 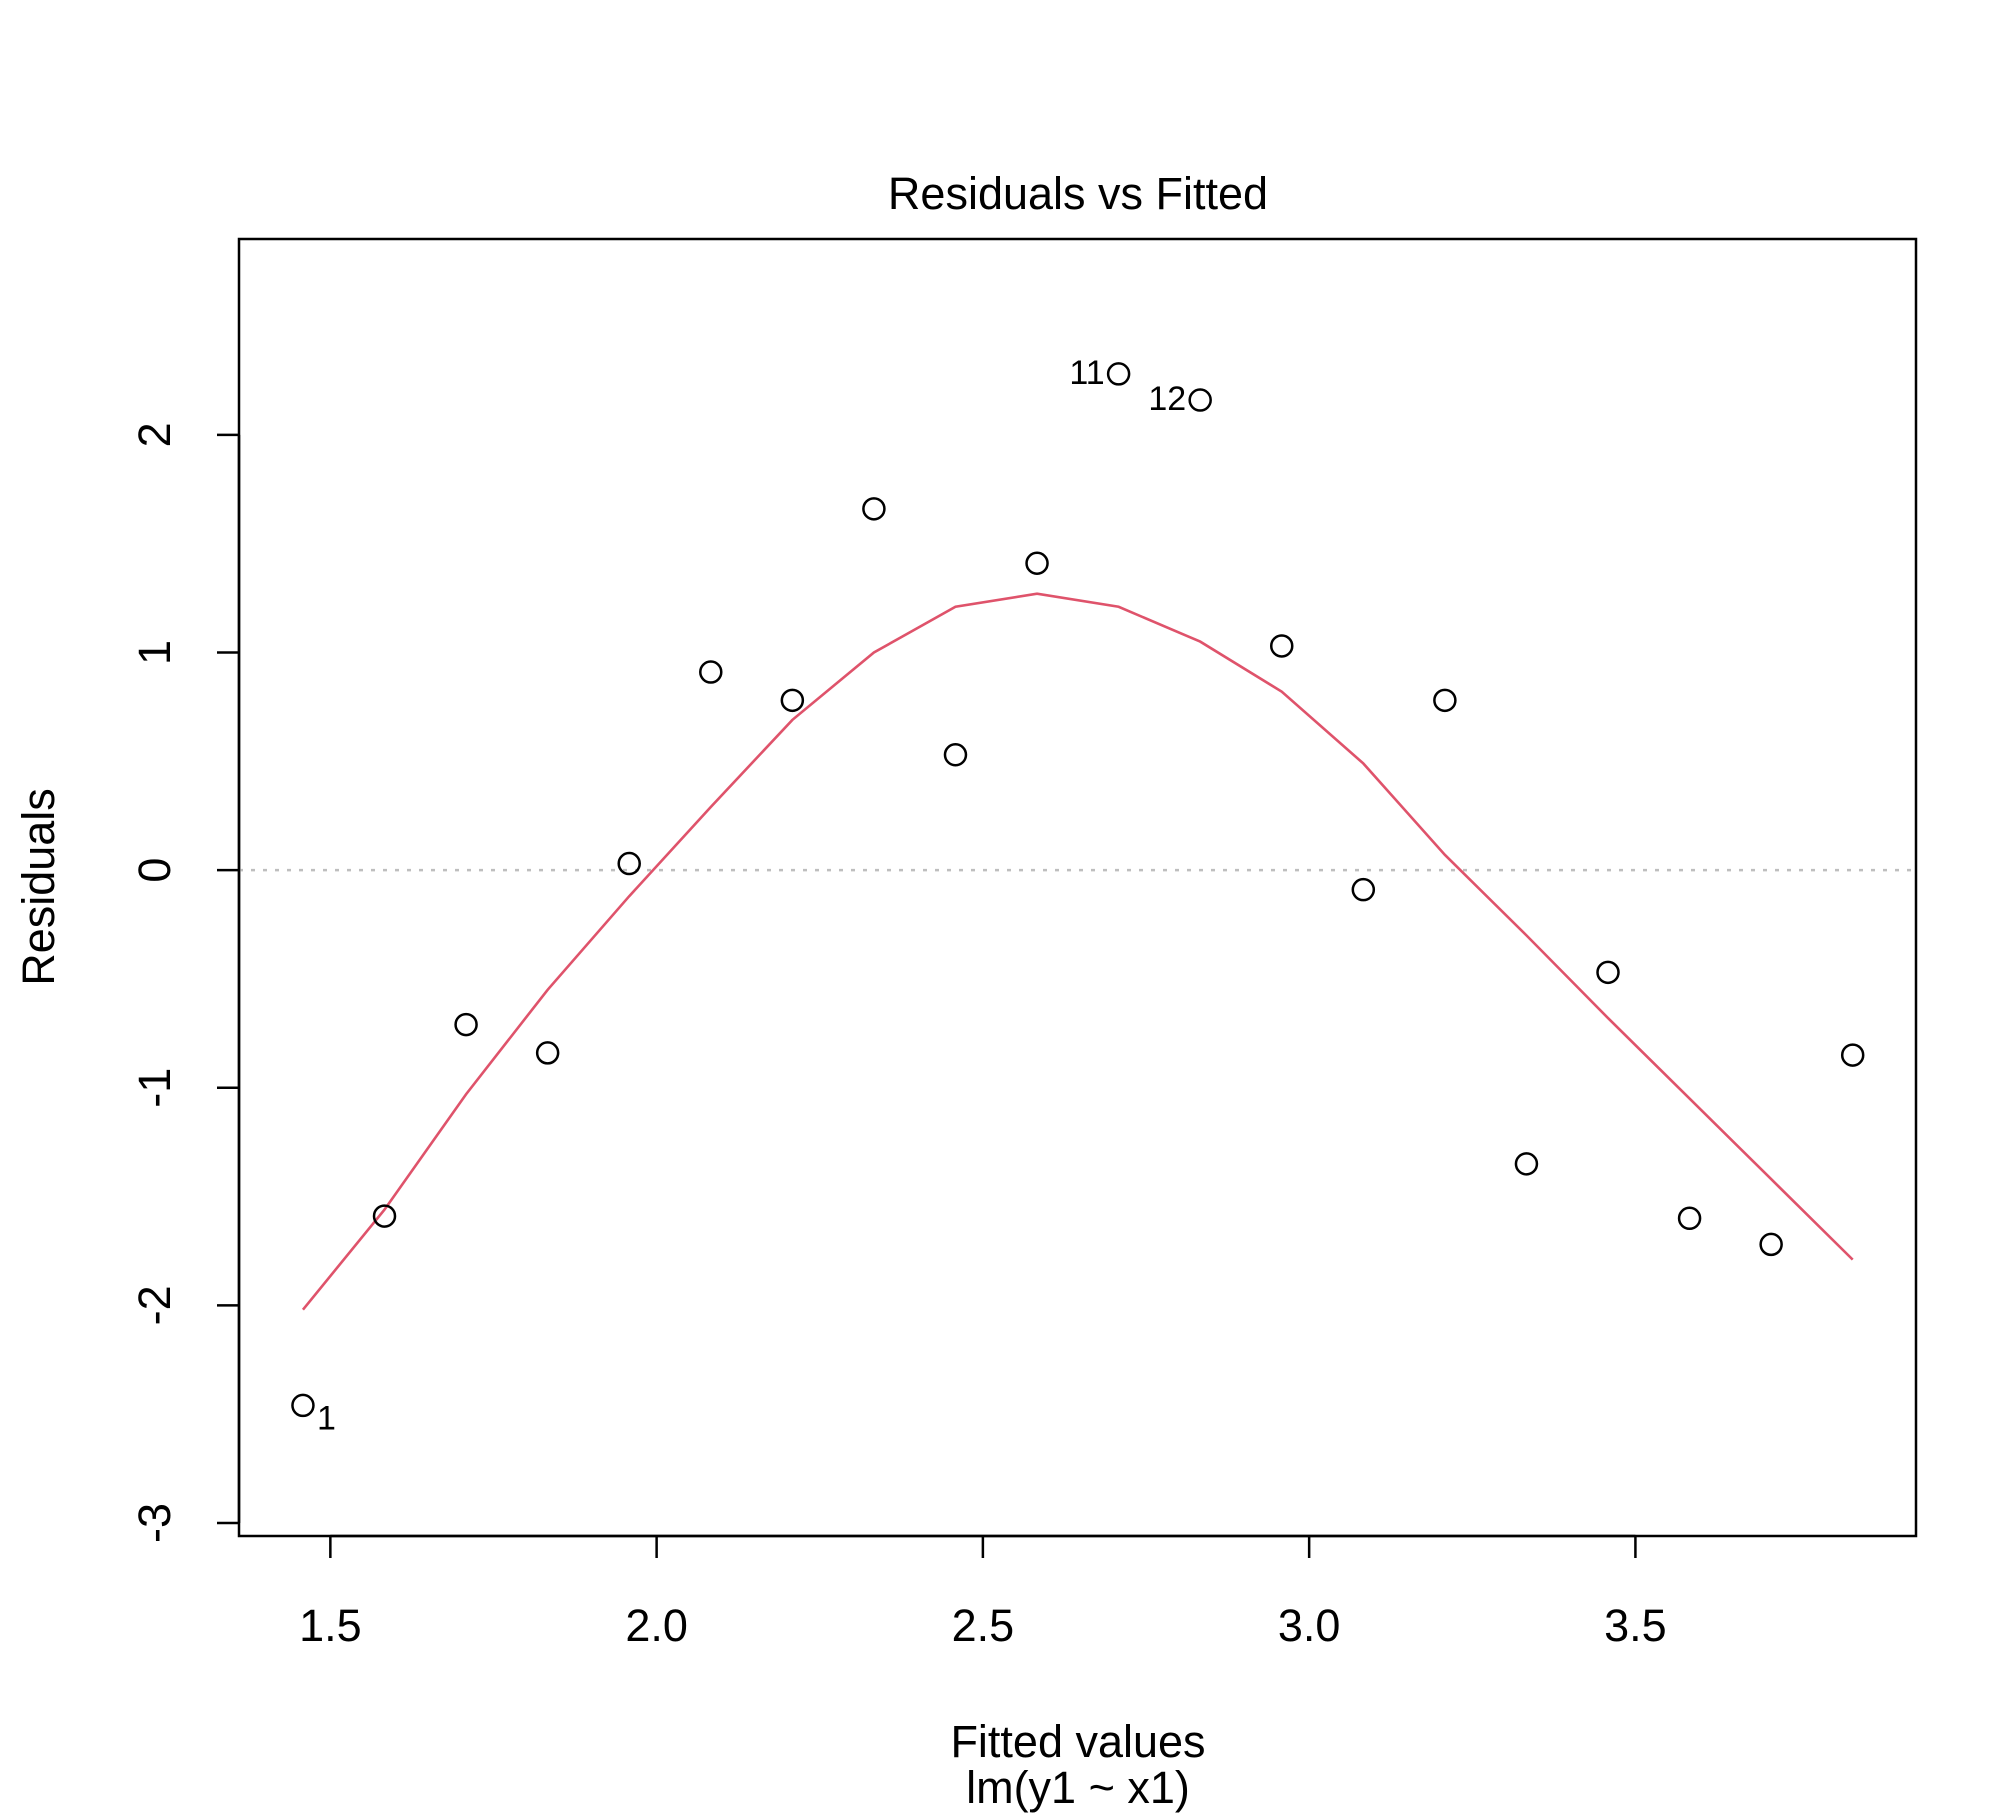 I want to click on point-label: 12, so click(x=1167, y=399).